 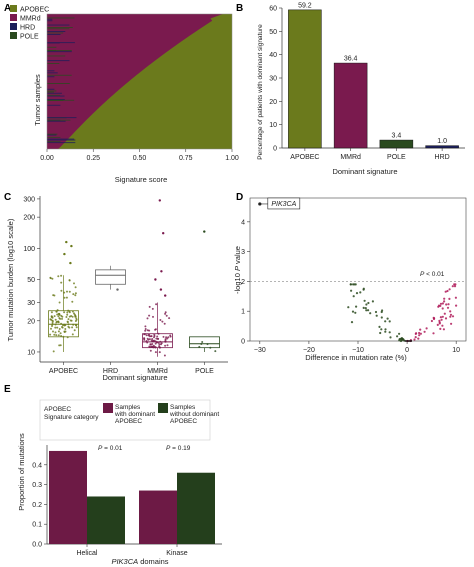 What do you see at coordinates (71, 417) in the screenshot?
I see `e-legend-title-2: Signature category` at bounding box center [71, 417].